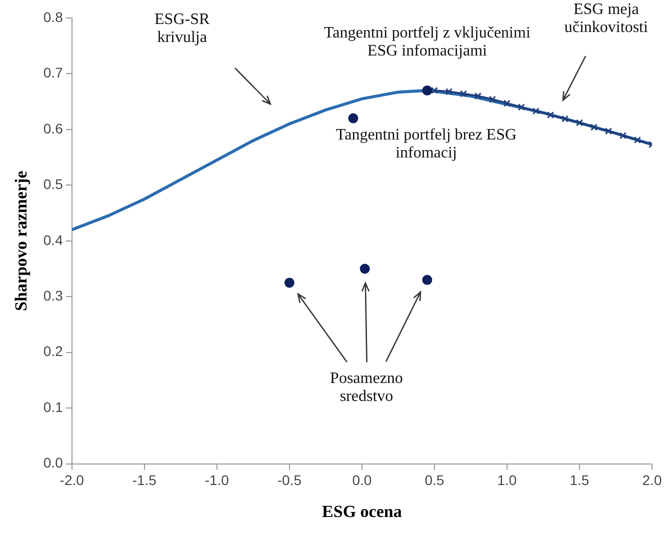 This screenshot has width=670, height=541. Describe the element at coordinates (53, 72) in the screenshot. I see `y-tick-label: 0.7` at that location.